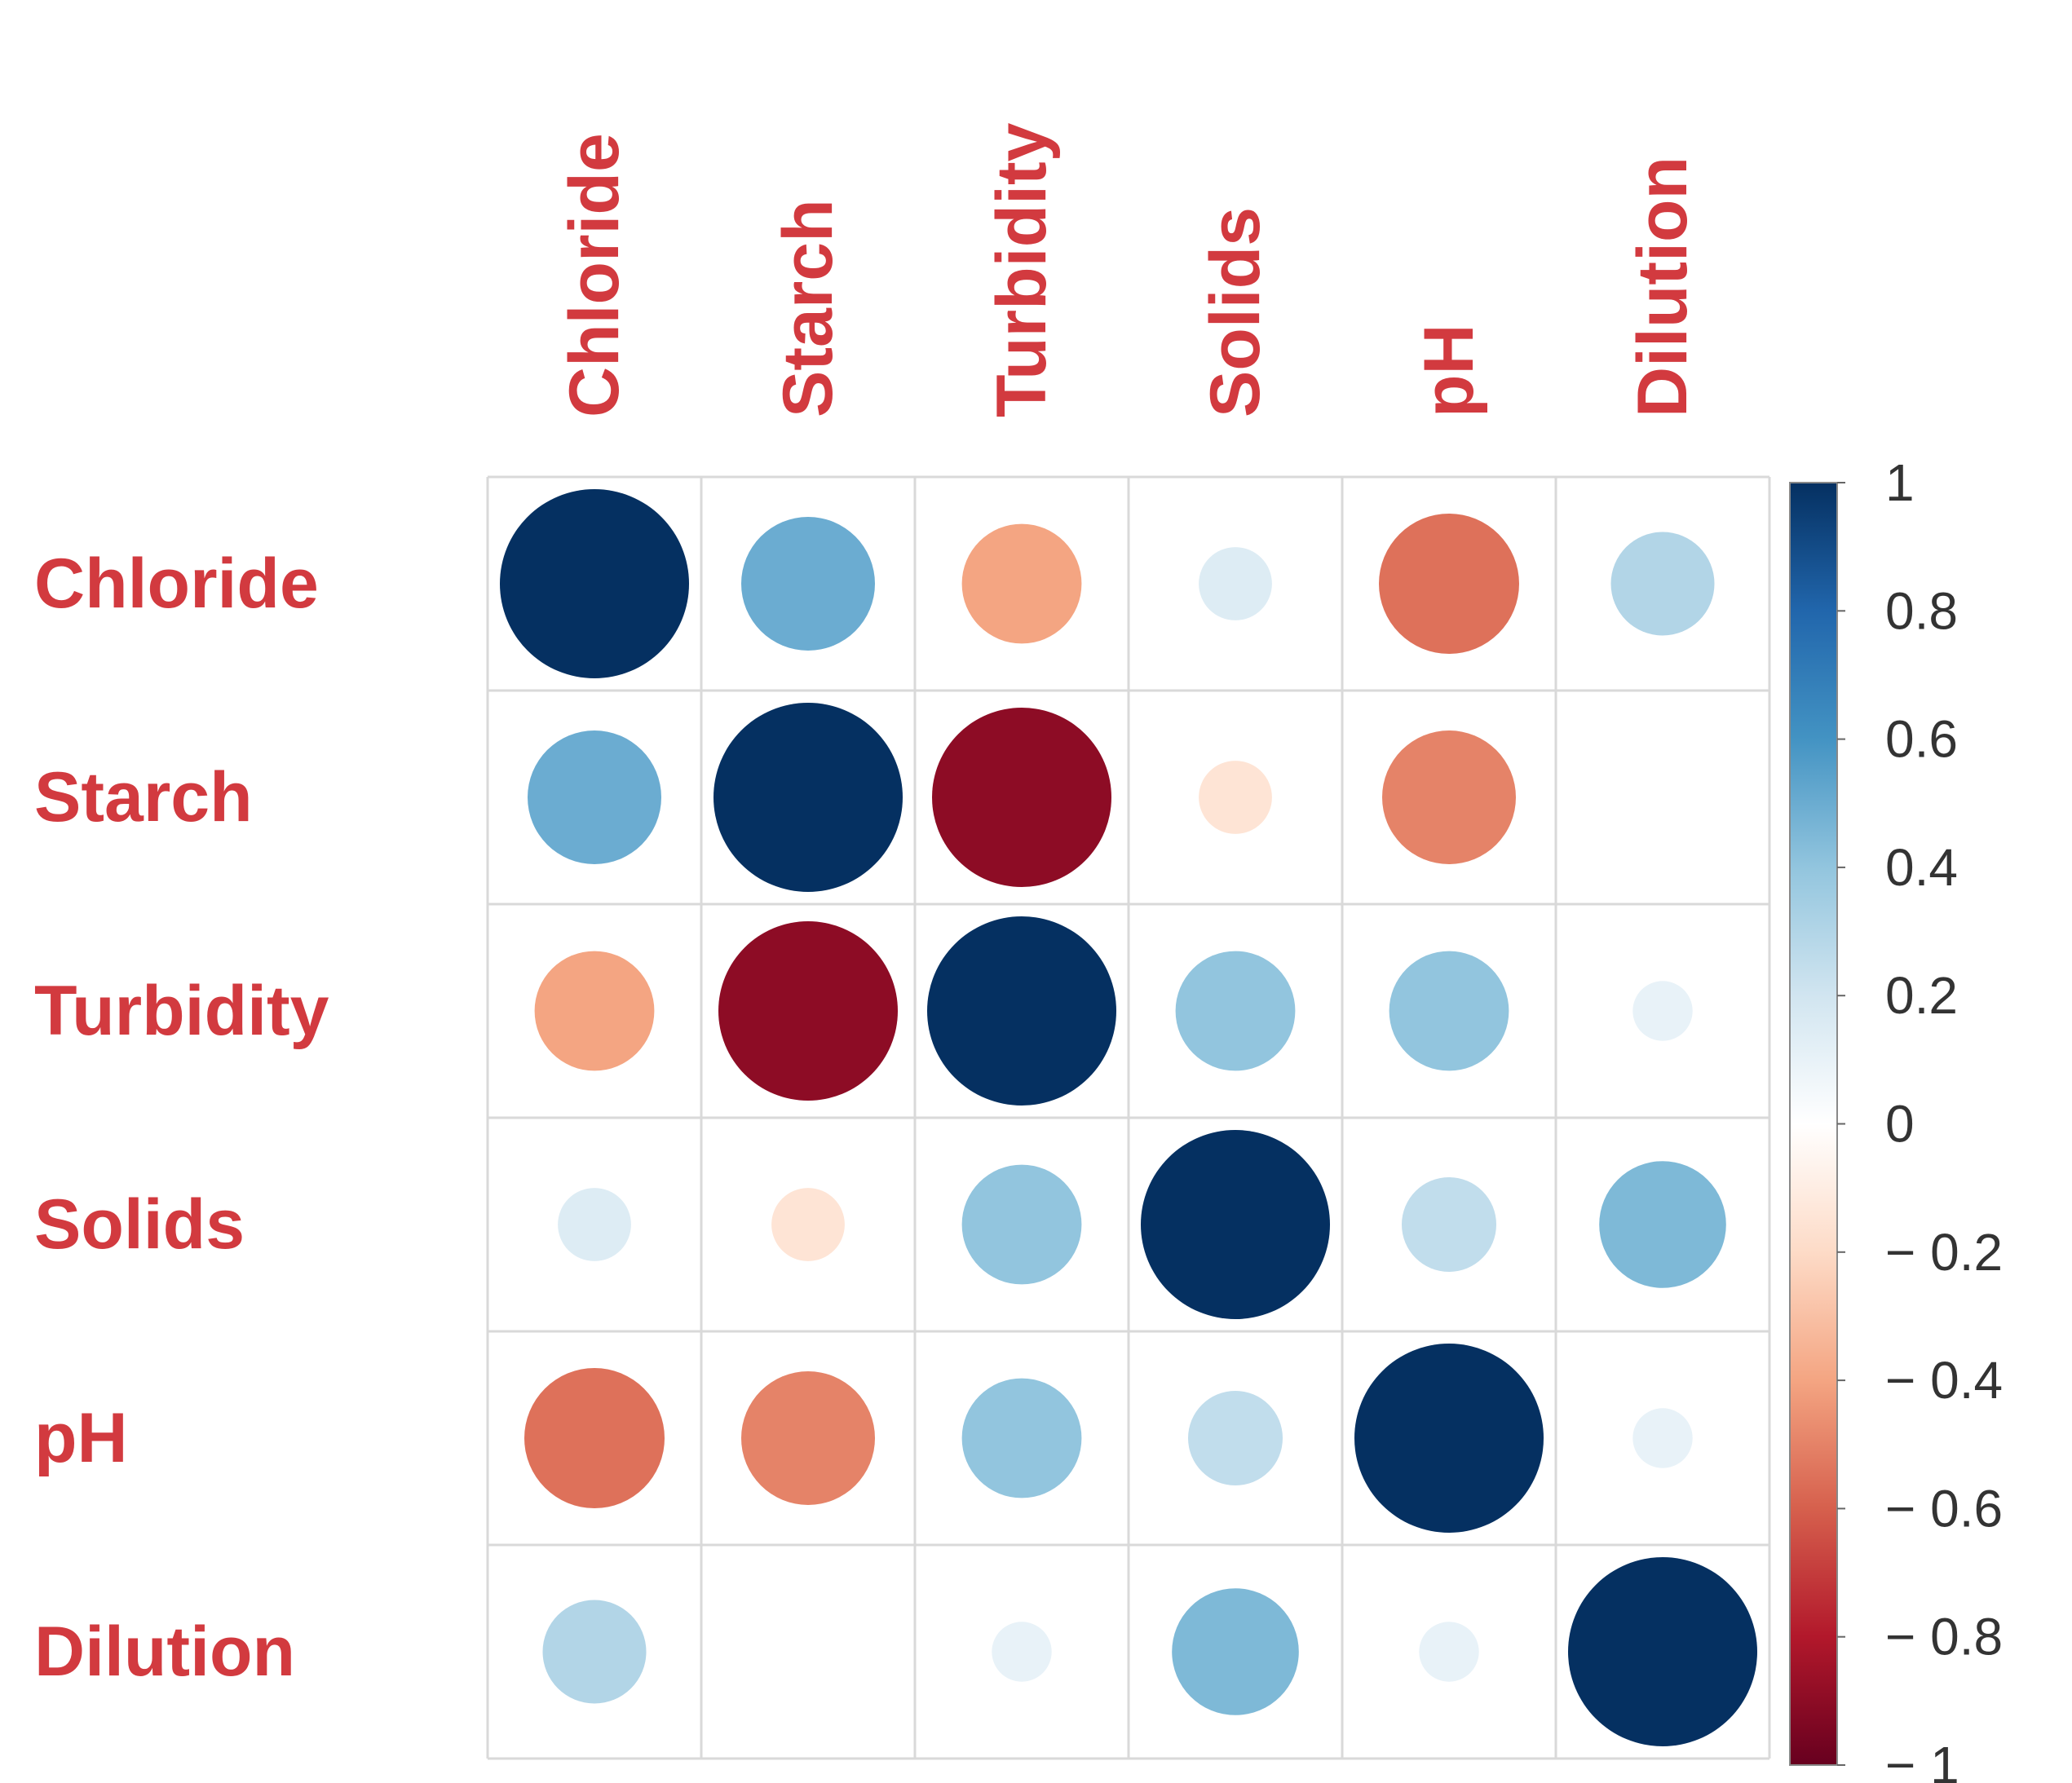 The height and width of the screenshot is (1783, 2072). What do you see at coordinates (1235, 797) in the screenshot?
I see `corr-circle-starch-solids` at bounding box center [1235, 797].